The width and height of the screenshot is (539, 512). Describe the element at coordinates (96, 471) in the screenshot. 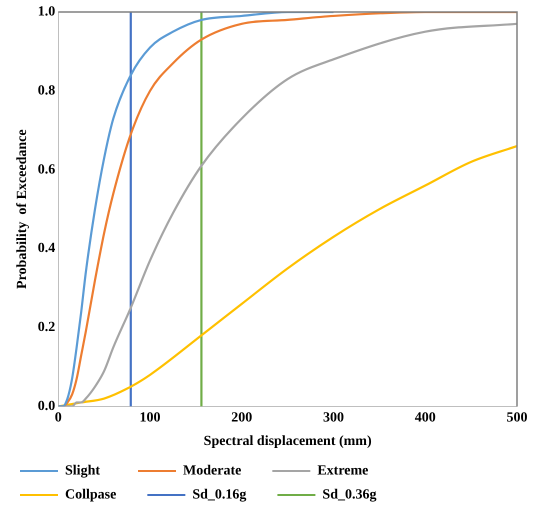

I see `legend-label: Slight` at that location.